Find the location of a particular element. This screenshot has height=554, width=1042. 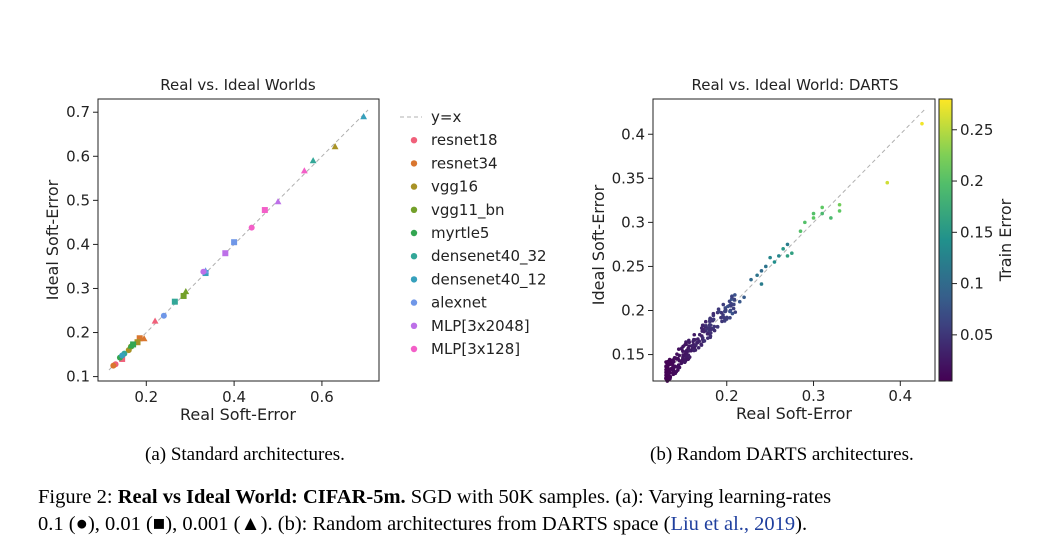

colorbar: 0.05 0.1 0.15 0.2 0.25 is located at coordinates (965, 240).